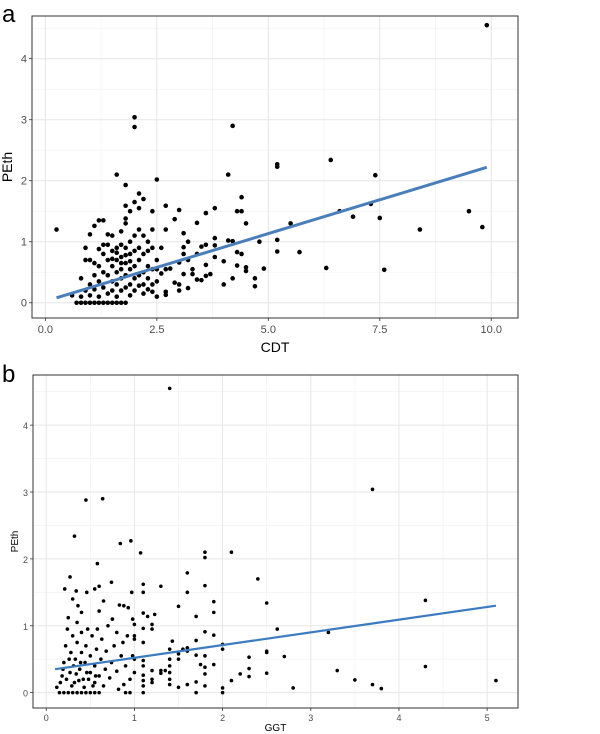 The height and width of the screenshot is (734, 600). Describe the element at coordinates (222, 718) in the screenshot. I see `x-tick-label: 2` at that location.